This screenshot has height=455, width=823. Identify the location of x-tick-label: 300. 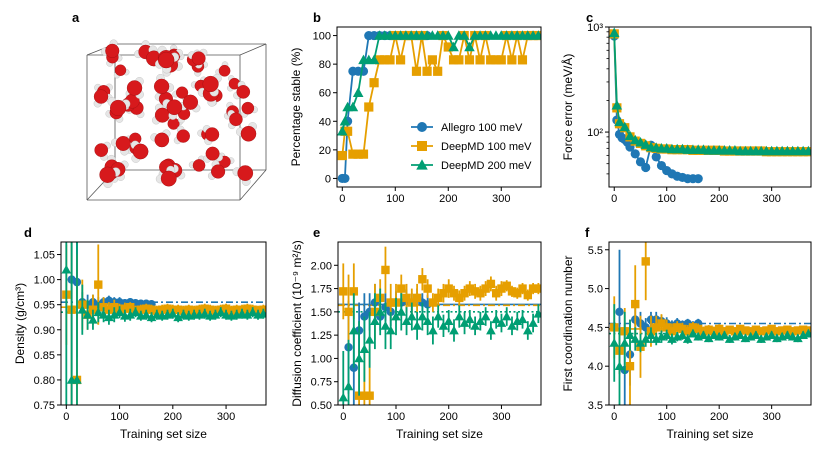
(501, 199).